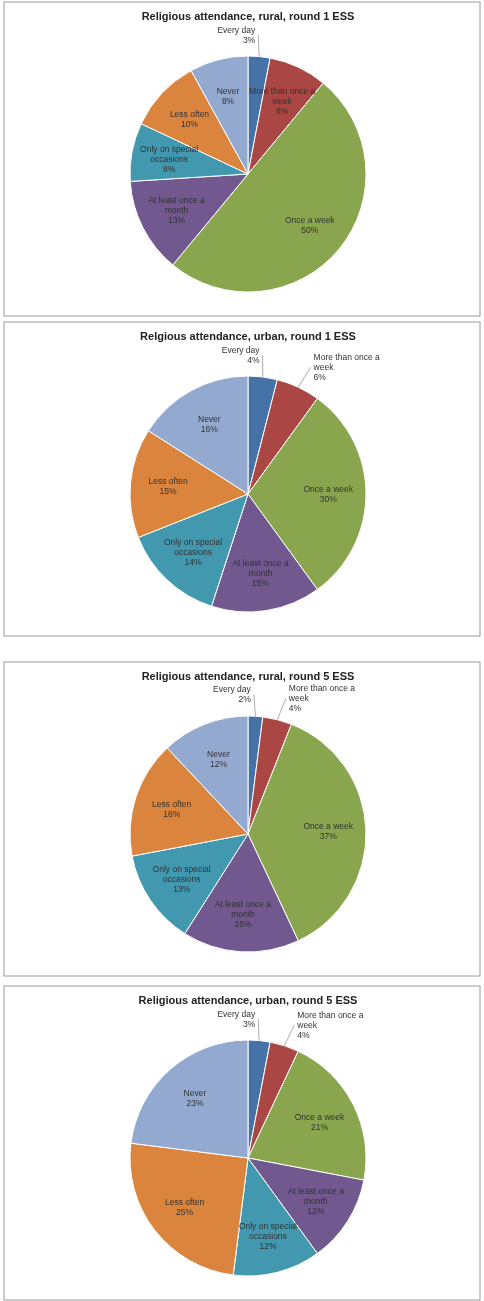 This screenshot has height=1301, width=484. Describe the element at coordinates (195, 1102) in the screenshot. I see `data-label: 23%` at that location.